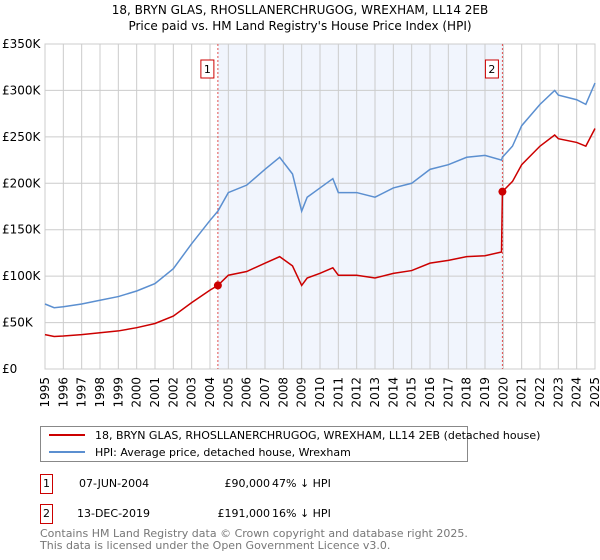 The image size is (600, 560). I want to click on y-tick-label: £100K, so click(22, 276).